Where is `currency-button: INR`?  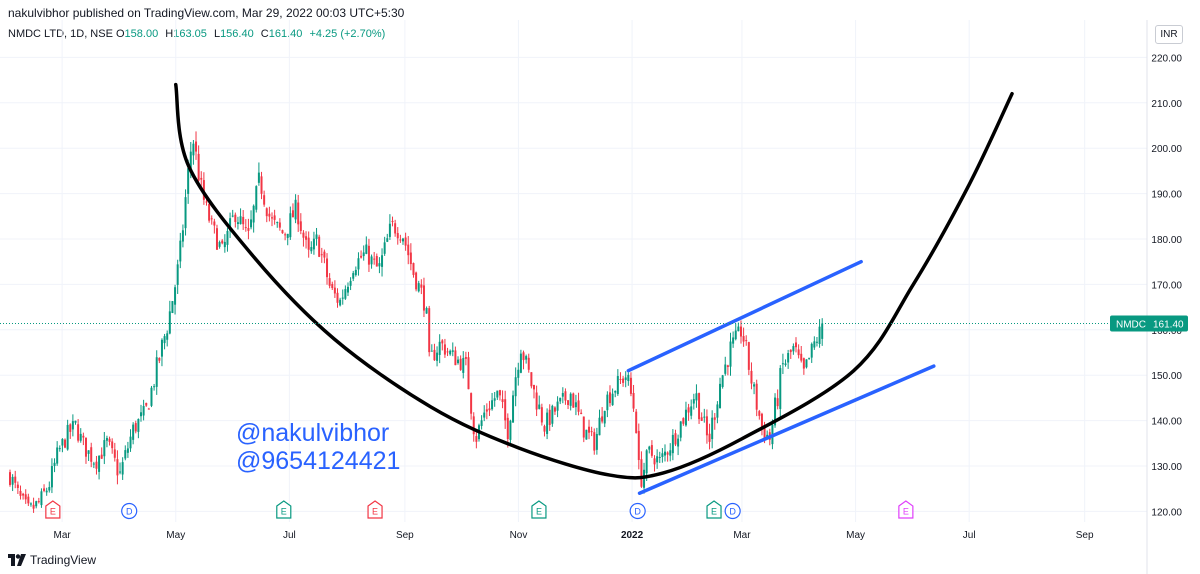 currency-button: INR is located at coordinates (1169, 34).